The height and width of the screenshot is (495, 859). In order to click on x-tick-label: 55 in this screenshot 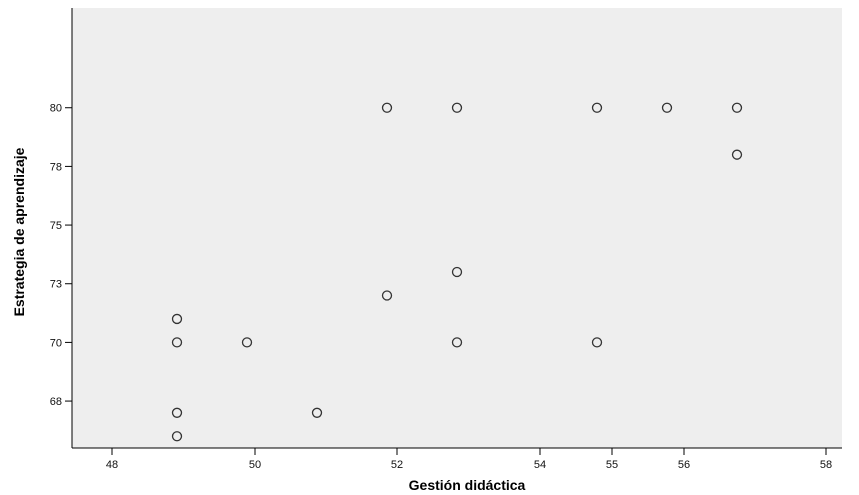, I will do `click(612, 465)`.